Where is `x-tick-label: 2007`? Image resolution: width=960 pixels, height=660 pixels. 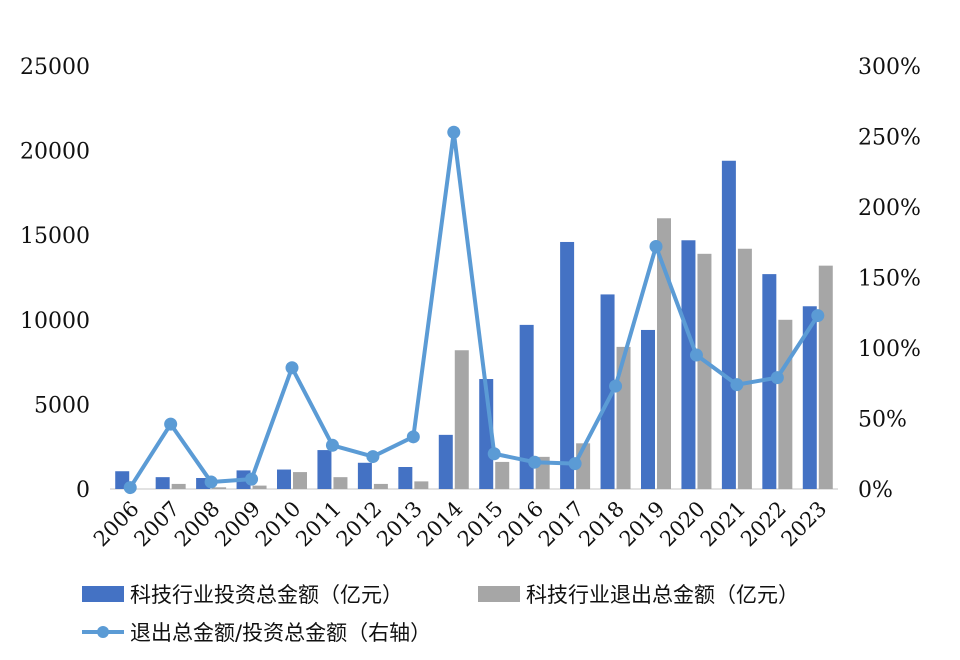 x-tick-label: 2007 is located at coordinates (156, 524).